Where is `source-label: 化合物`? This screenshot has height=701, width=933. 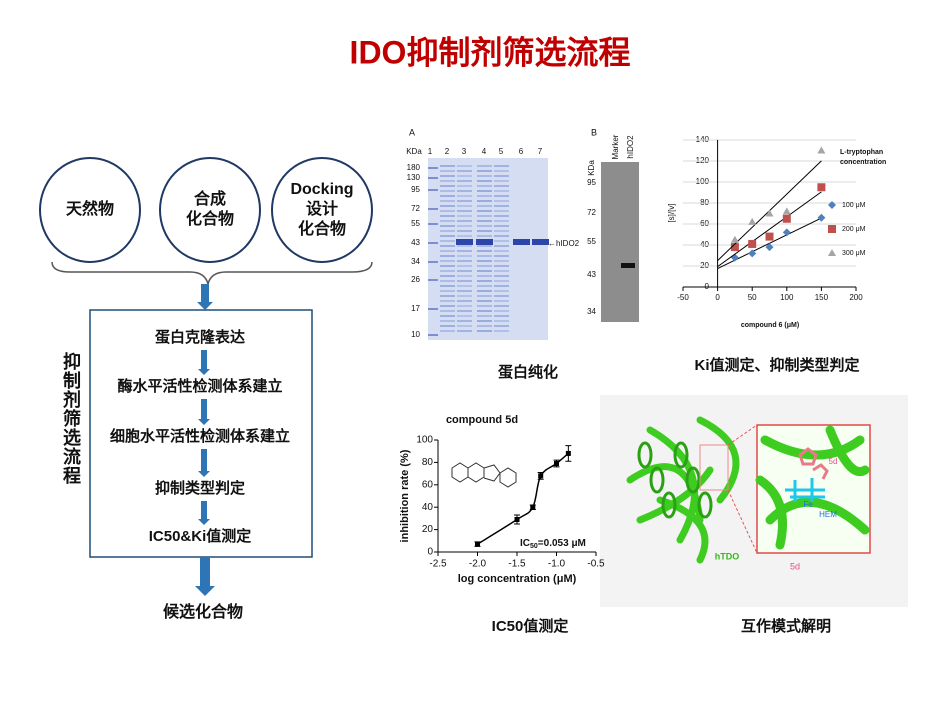 source-label: 化合物 is located at coordinates (210, 218).